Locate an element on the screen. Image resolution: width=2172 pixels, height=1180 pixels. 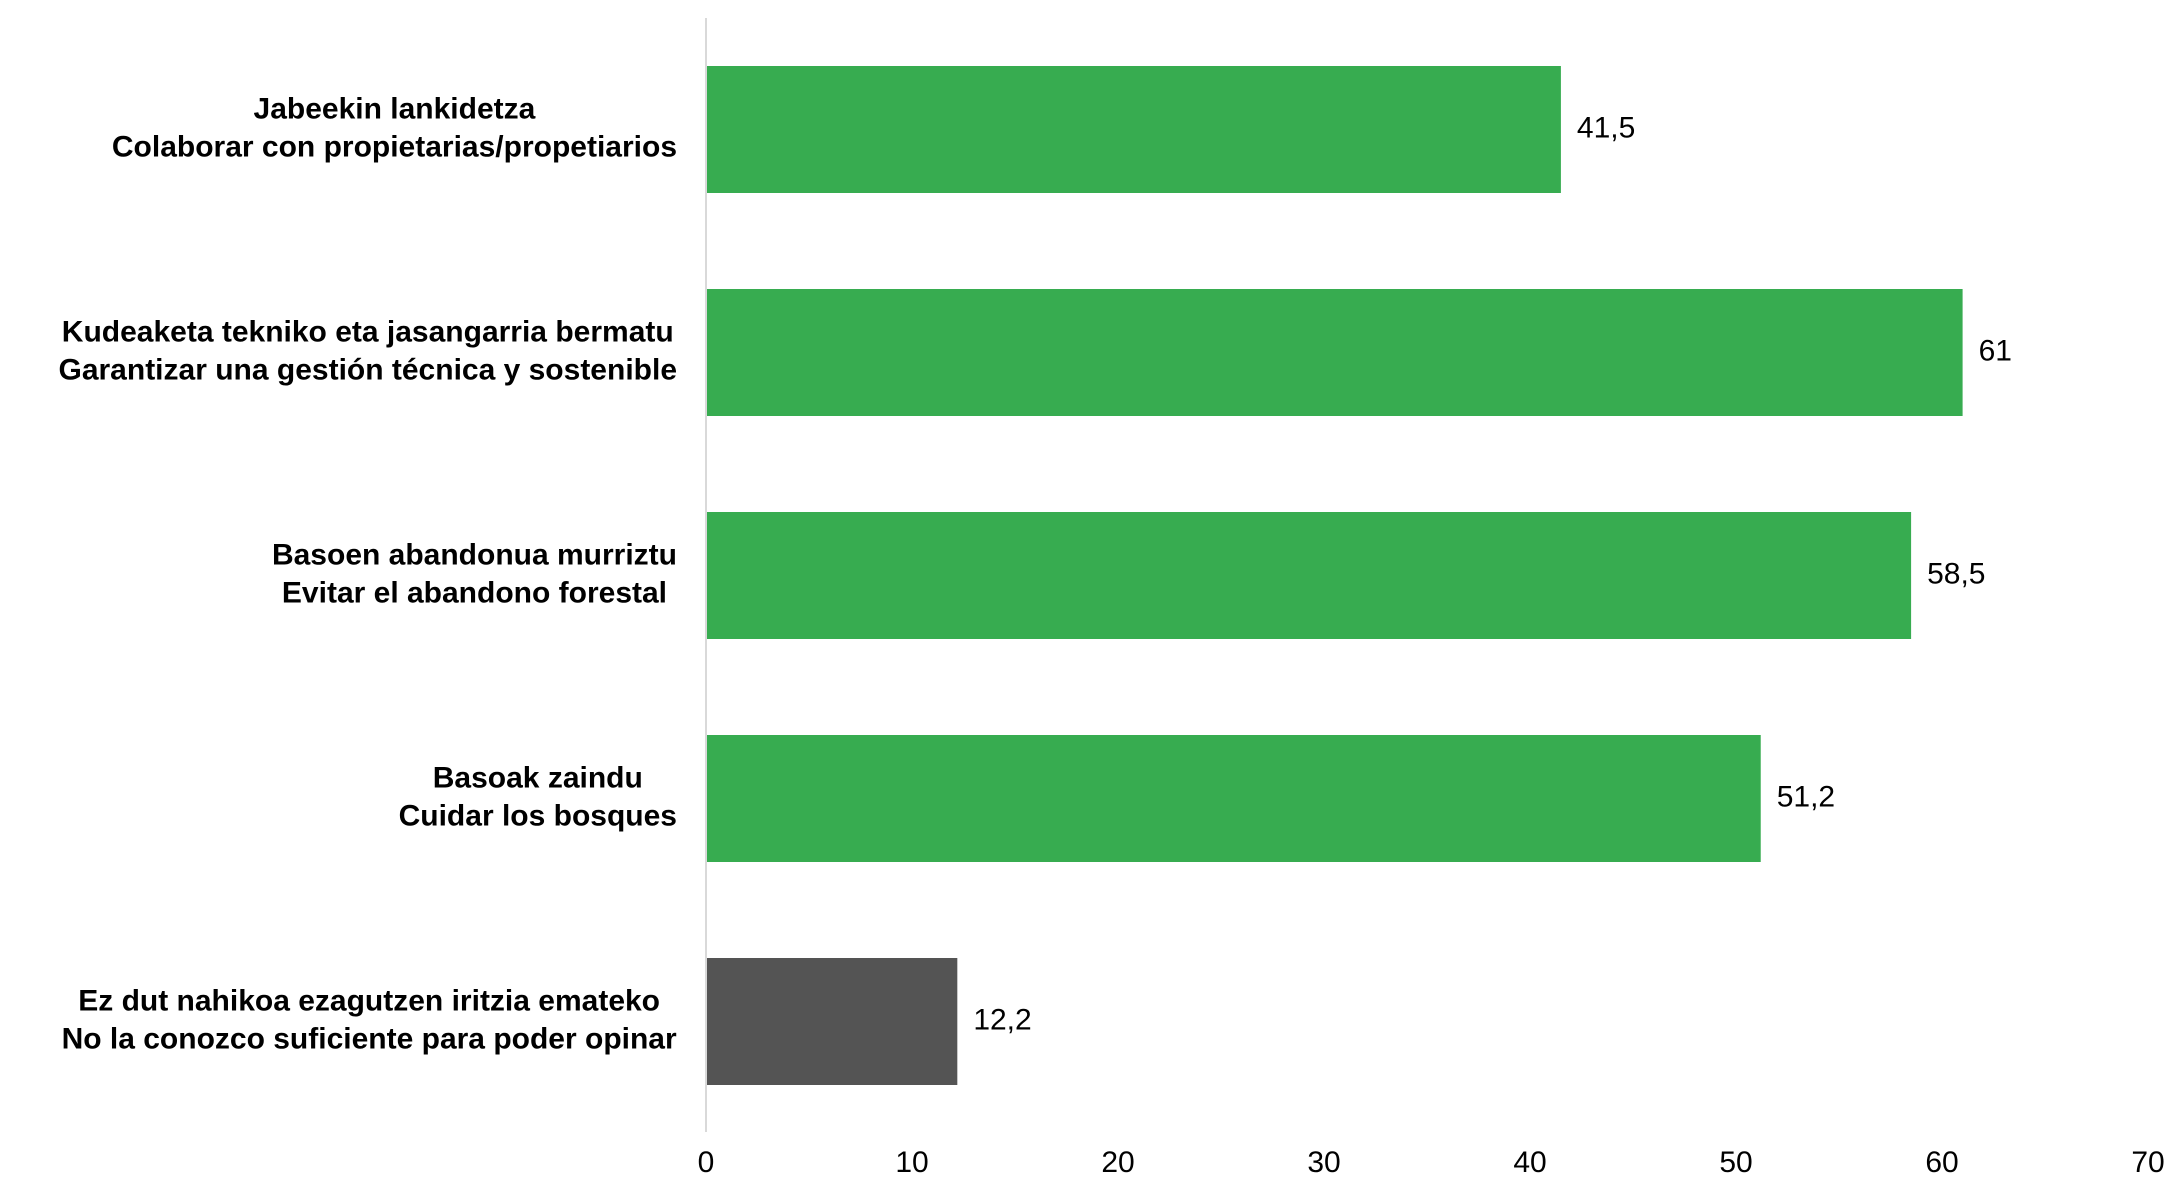
value-label-4: 12,2 is located at coordinates (1002, 1019).